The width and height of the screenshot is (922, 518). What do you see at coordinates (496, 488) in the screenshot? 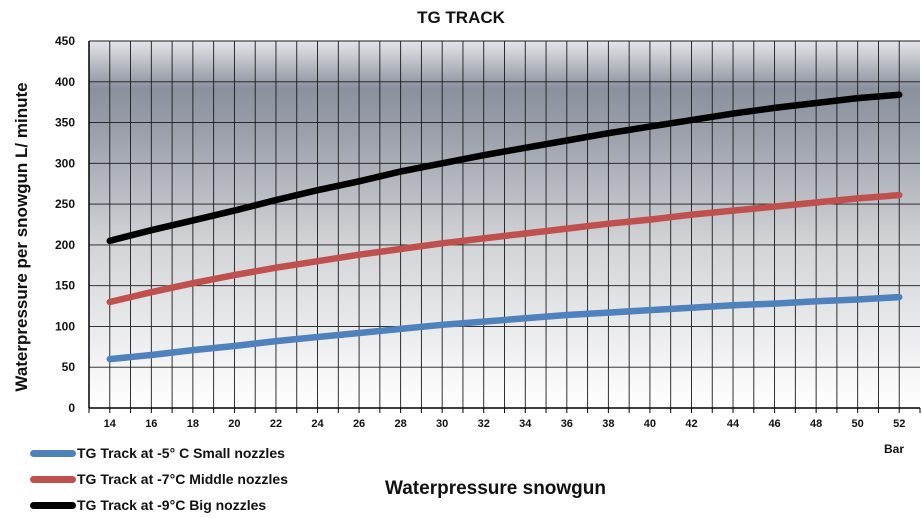
I see `x-axis-label: Waterpressure snowgun` at bounding box center [496, 488].